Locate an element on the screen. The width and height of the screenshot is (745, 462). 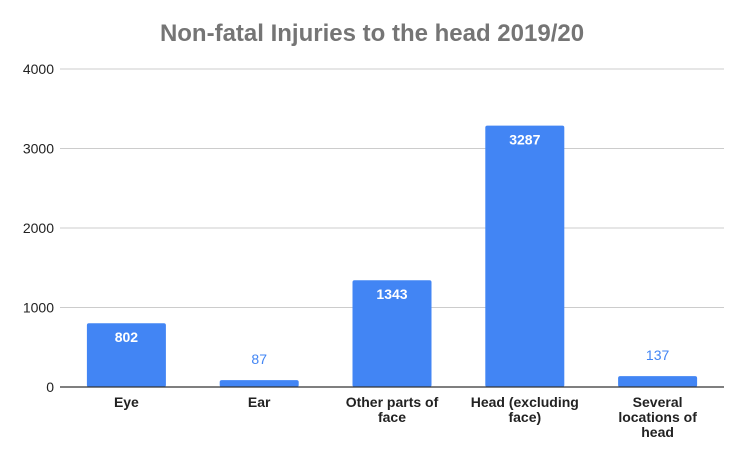
y-axis-ticks: 0 1000 2000 3000 4000 is located at coordinates (38, 228).